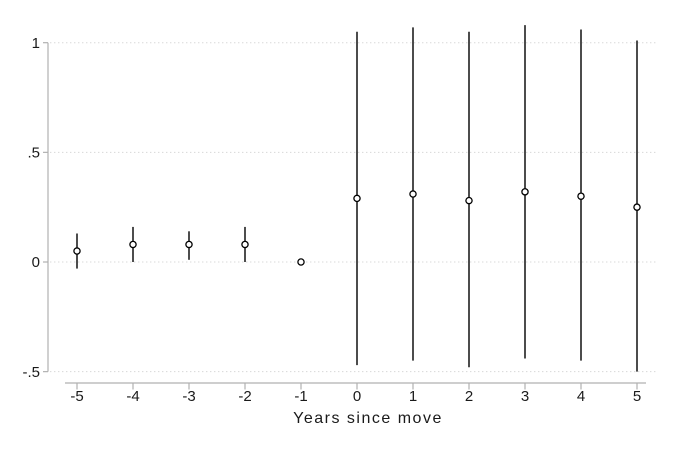 Image resolution: width=680 pixels, height=453 pixels. I want to click on y-axis-tick-label: 0, so click(36, 262).